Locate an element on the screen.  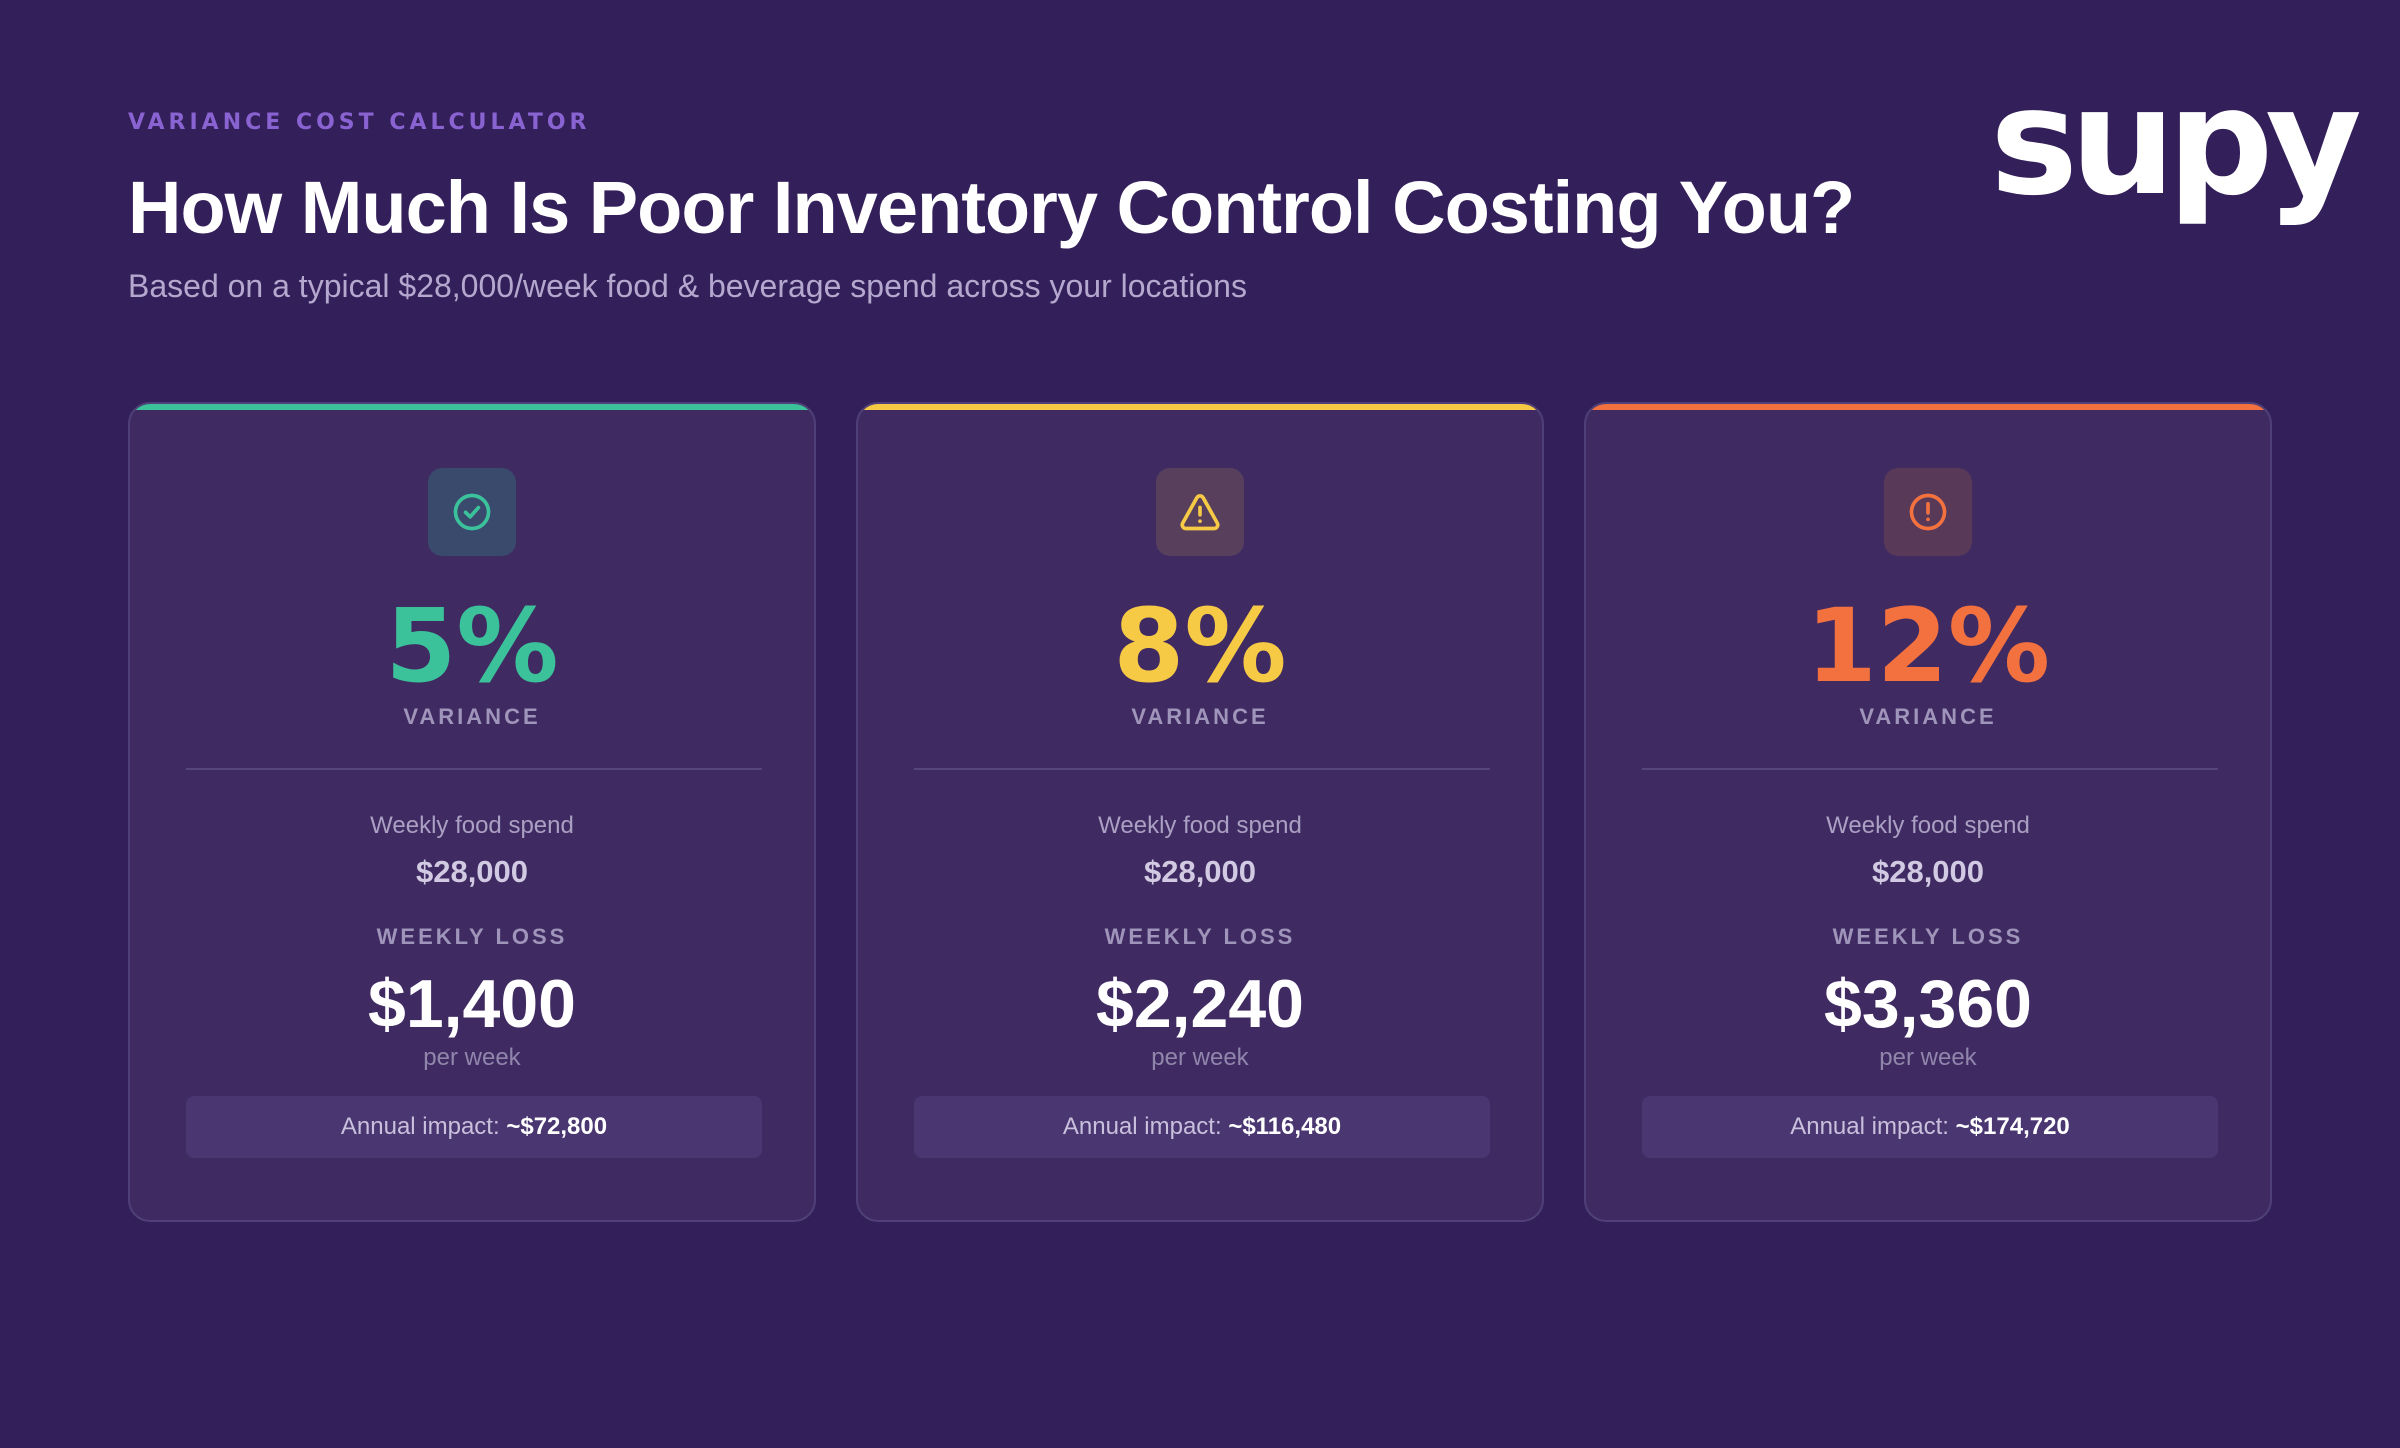
check-circle-icon is located at coordinates (472, 512).